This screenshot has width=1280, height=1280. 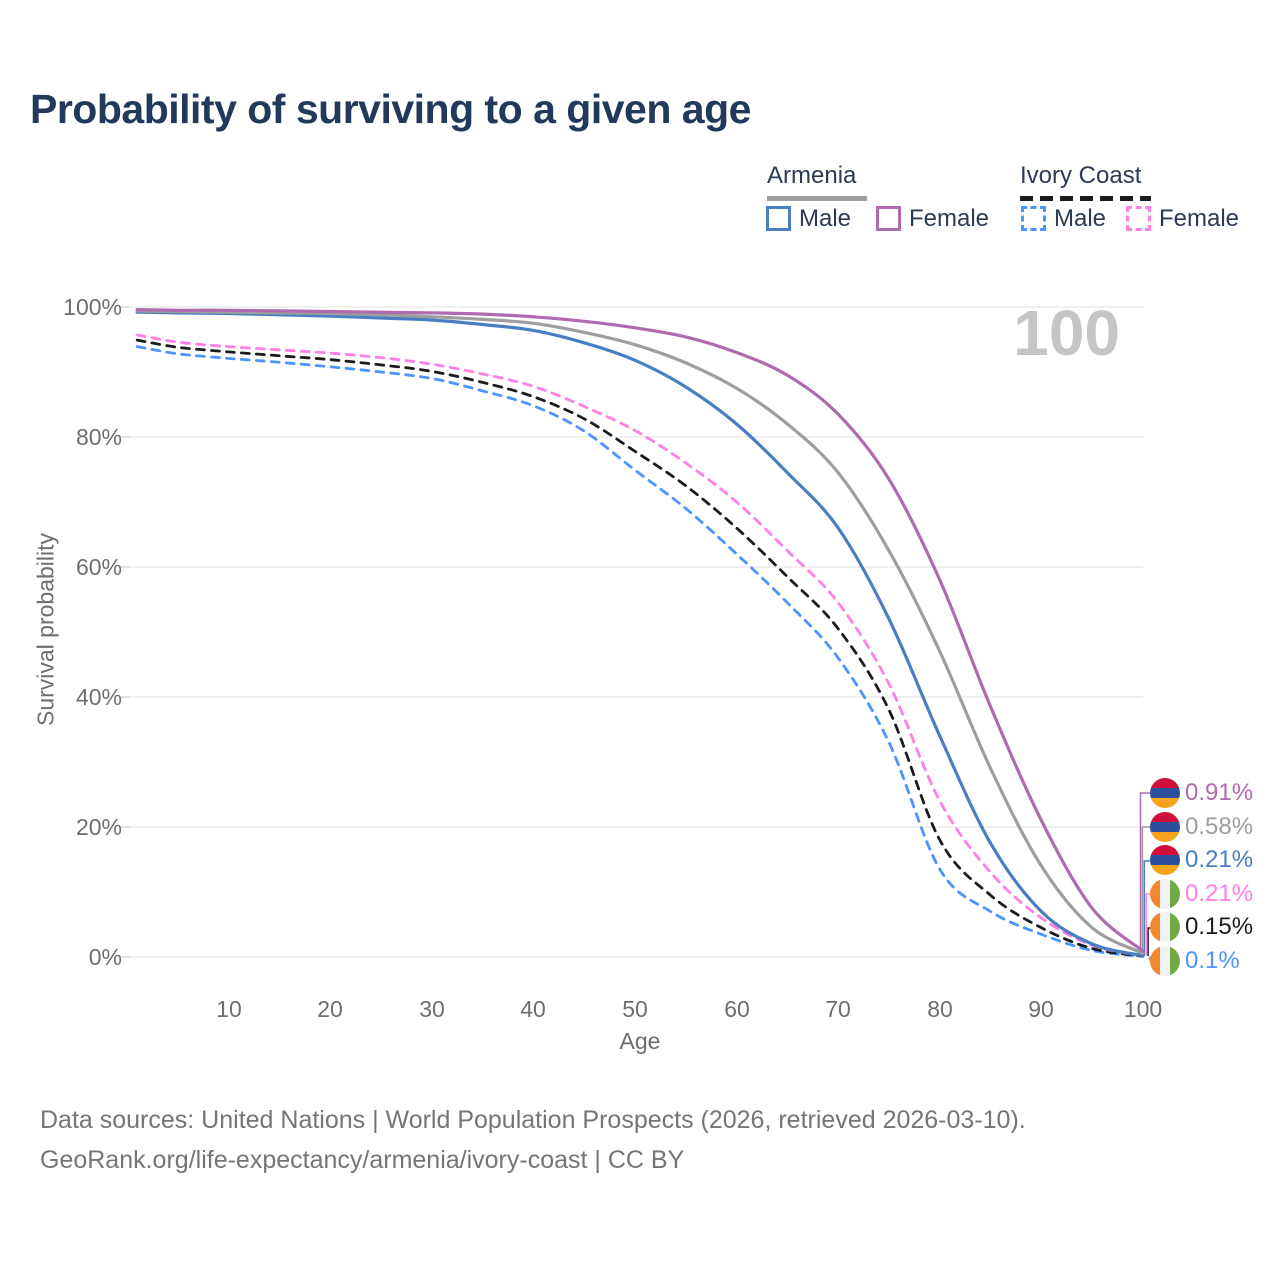 What do you see at coordinates (98, 567) in the screenshot?
I see `y-tick-60: 60%` at bounding box center [98, 567].